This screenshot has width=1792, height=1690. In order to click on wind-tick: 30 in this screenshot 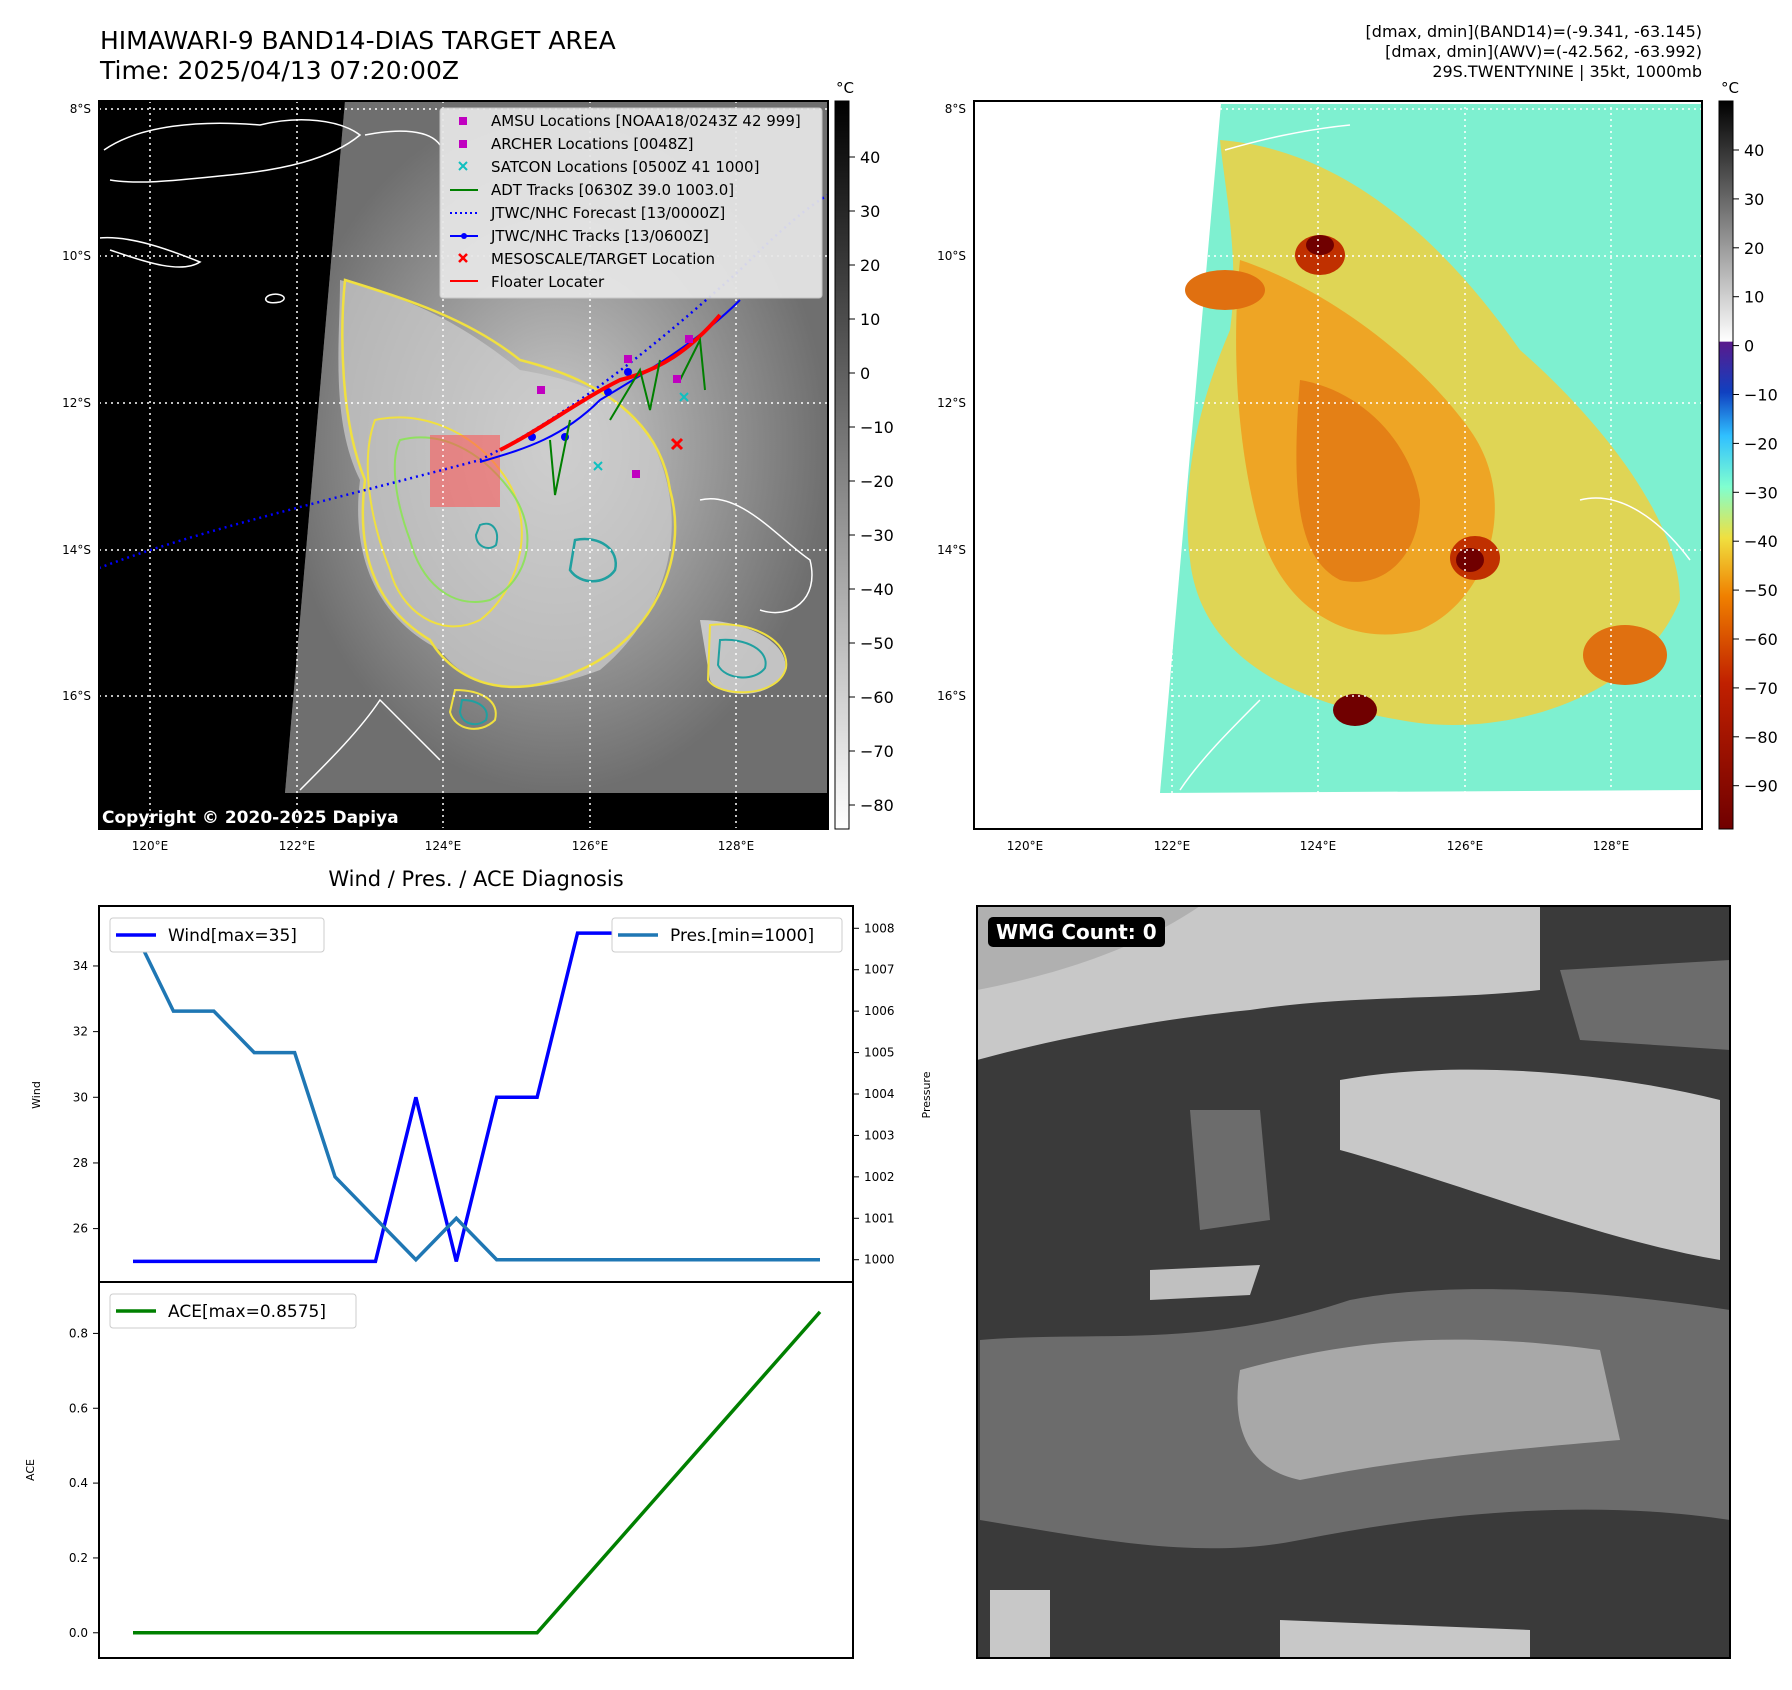, I will do `click(80, 1097)`.